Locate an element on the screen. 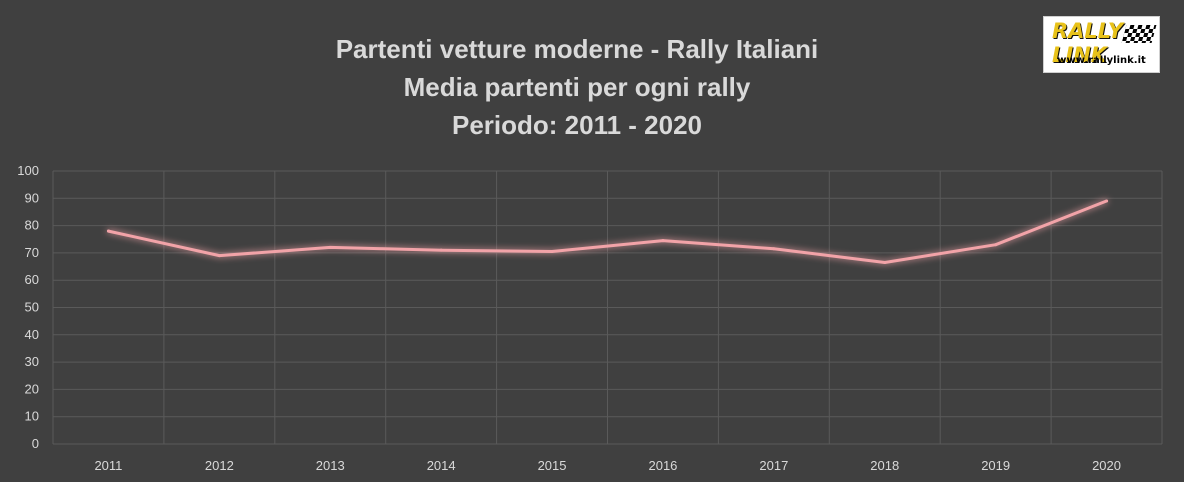 The width and height of the screenshot is (1184, 482). chart-title-line-2: Media partenti per ogni rally is located at coordinates (577, 87).